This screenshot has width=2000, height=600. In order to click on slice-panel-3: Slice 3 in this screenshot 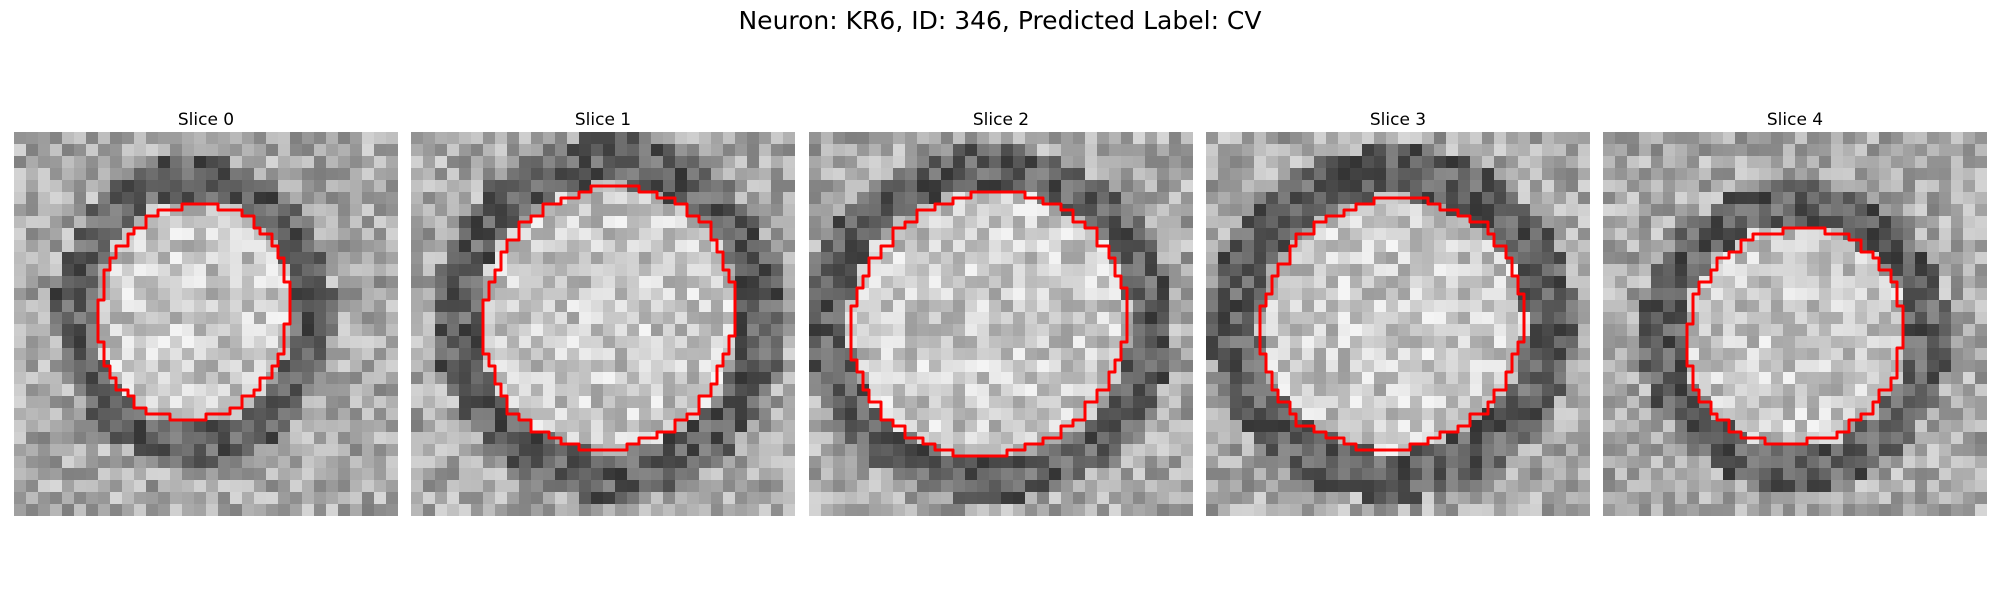, I will do `click(1398, 312)`.